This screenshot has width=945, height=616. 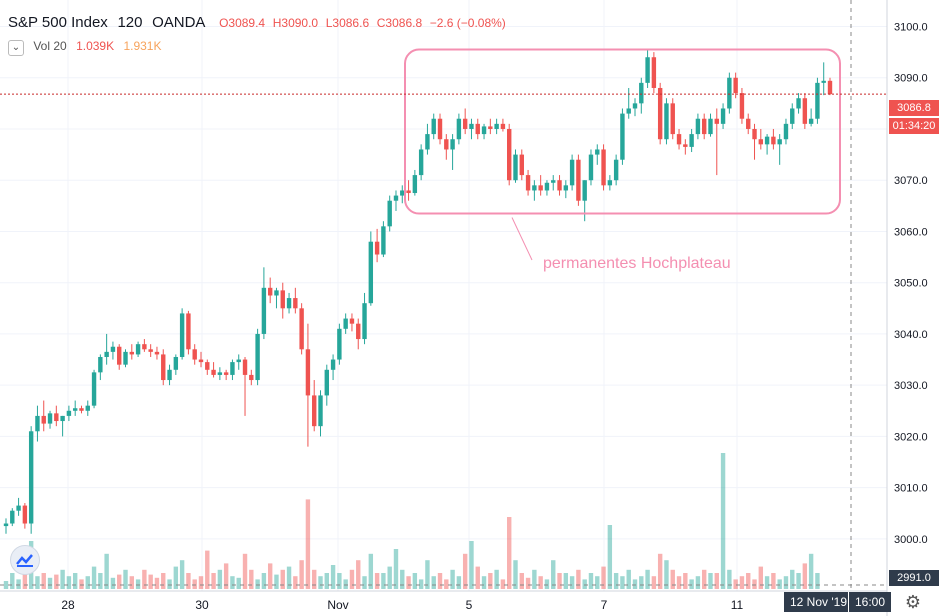 What do you see at coordinates (16, 48) in the screenshot?
I see `collapse-chevron-icon: ⌄` at bounding box center [16, 48].